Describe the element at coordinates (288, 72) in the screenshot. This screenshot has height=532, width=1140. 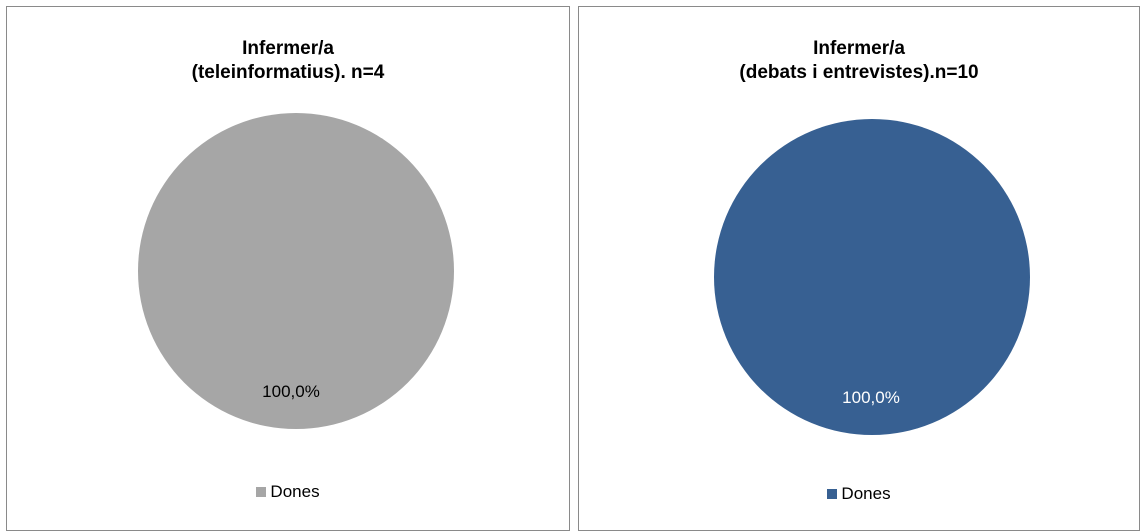
I see `chart-title-line-2: (teleinformatius). n=4` at that location.